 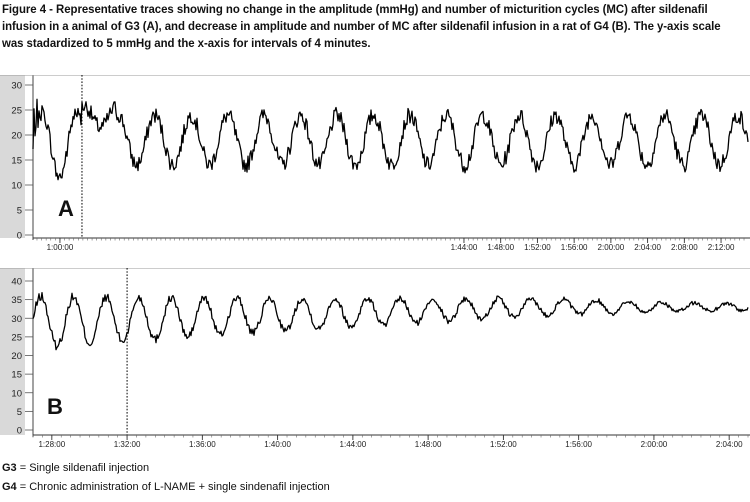 I want to click on y-axis-band-b, so click(x=12, y=351).